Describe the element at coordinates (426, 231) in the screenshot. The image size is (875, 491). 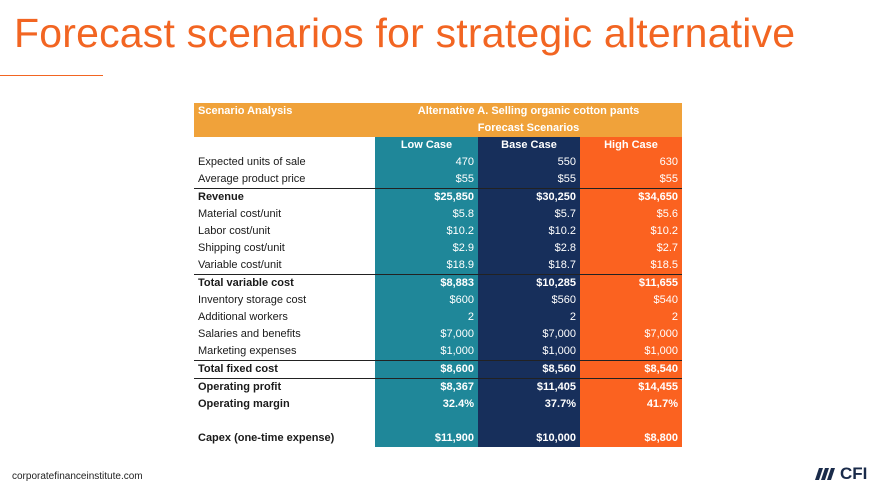
I see `low-value: $10.2` at that location.